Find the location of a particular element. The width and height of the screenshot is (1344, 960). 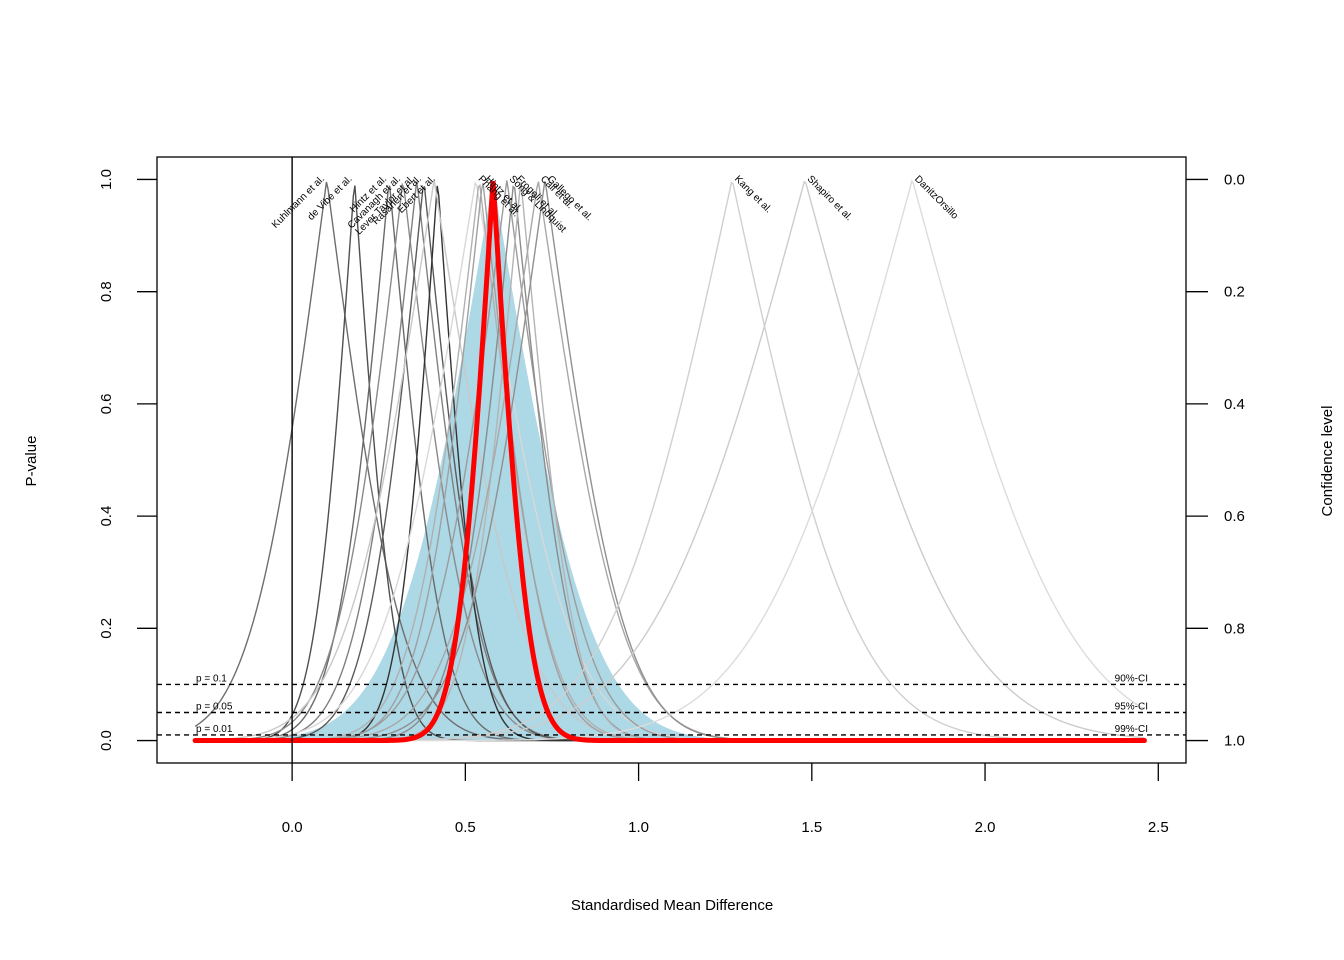

y-tick-label-3: 0.6 is located at coordinates (106, 403).